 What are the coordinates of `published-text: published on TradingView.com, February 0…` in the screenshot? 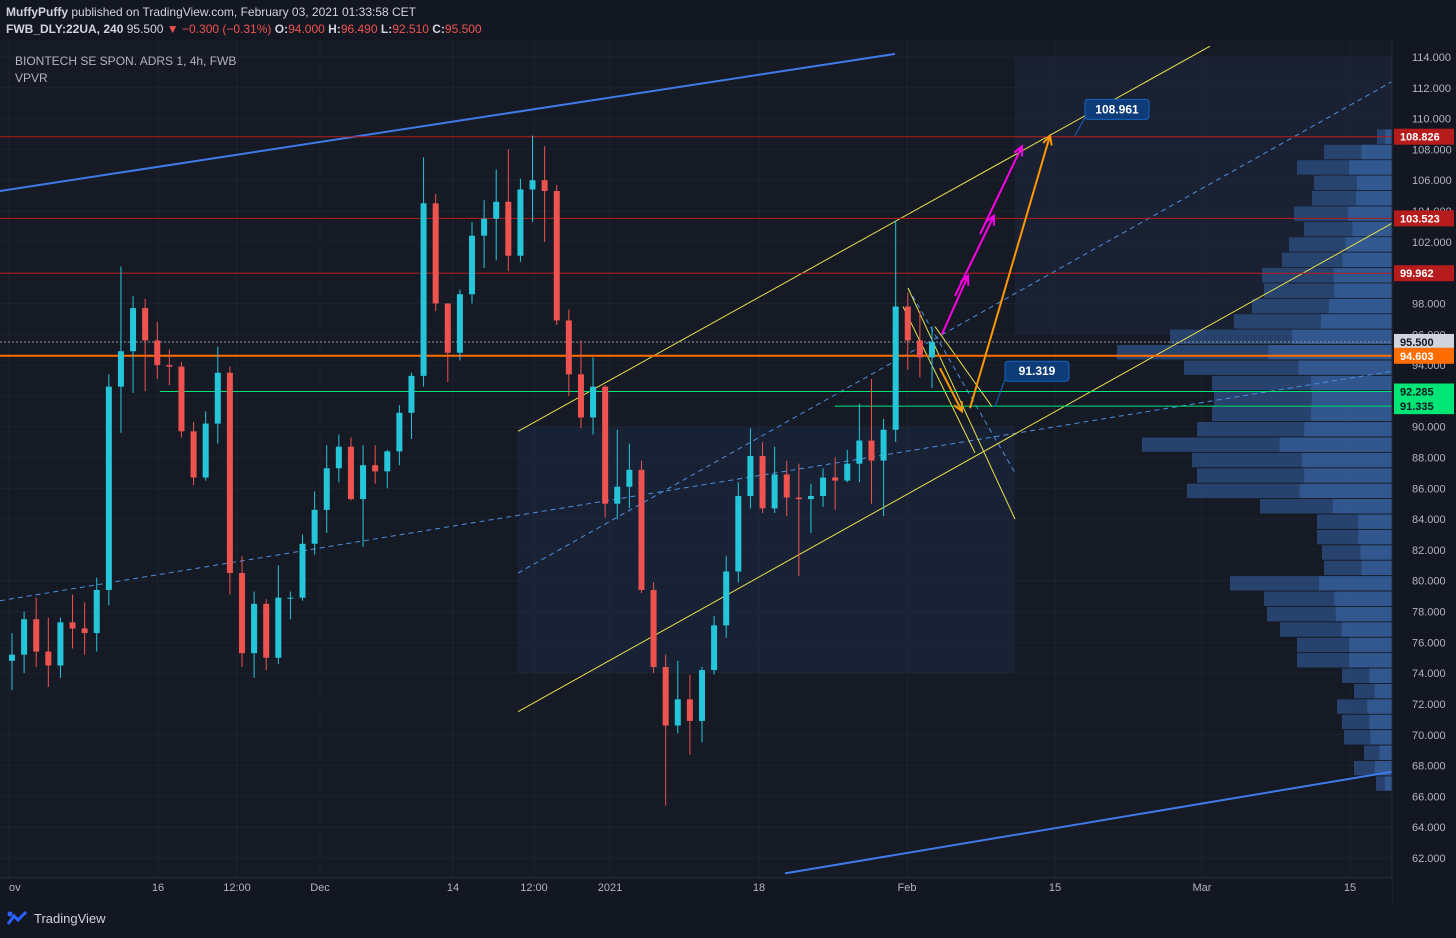 It's located at (244, 12).